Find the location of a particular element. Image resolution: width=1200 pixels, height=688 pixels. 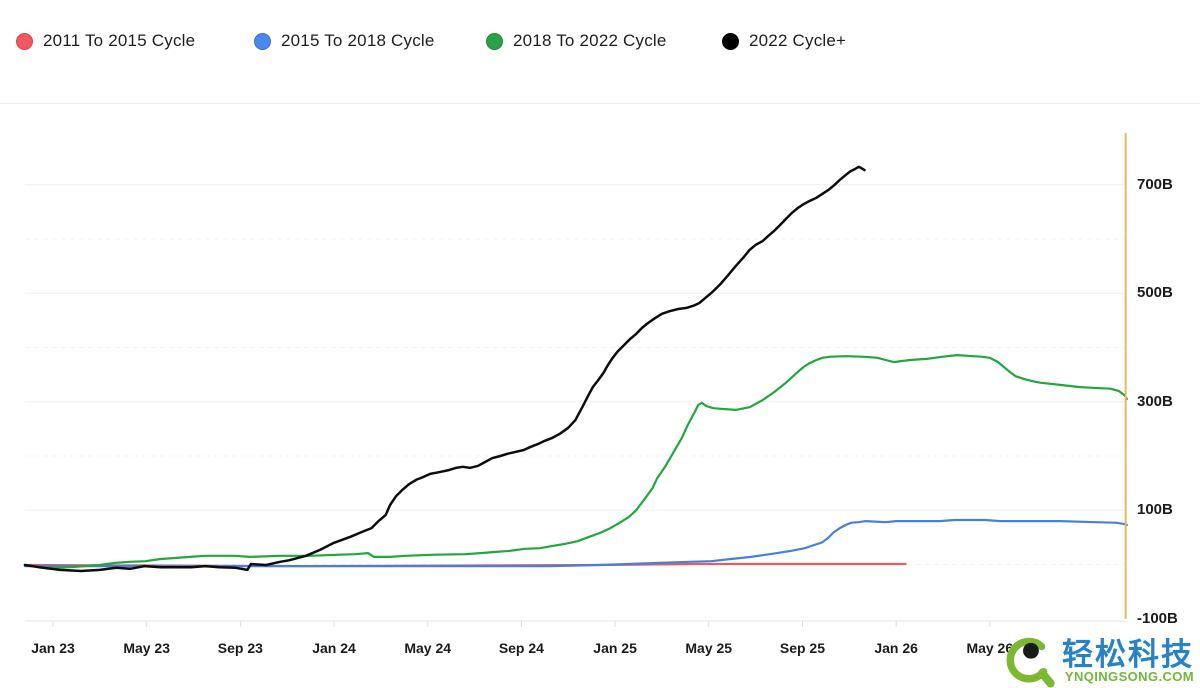

legend-label: 2011 To 2015 Cycle is located at coordinates (119, 40).